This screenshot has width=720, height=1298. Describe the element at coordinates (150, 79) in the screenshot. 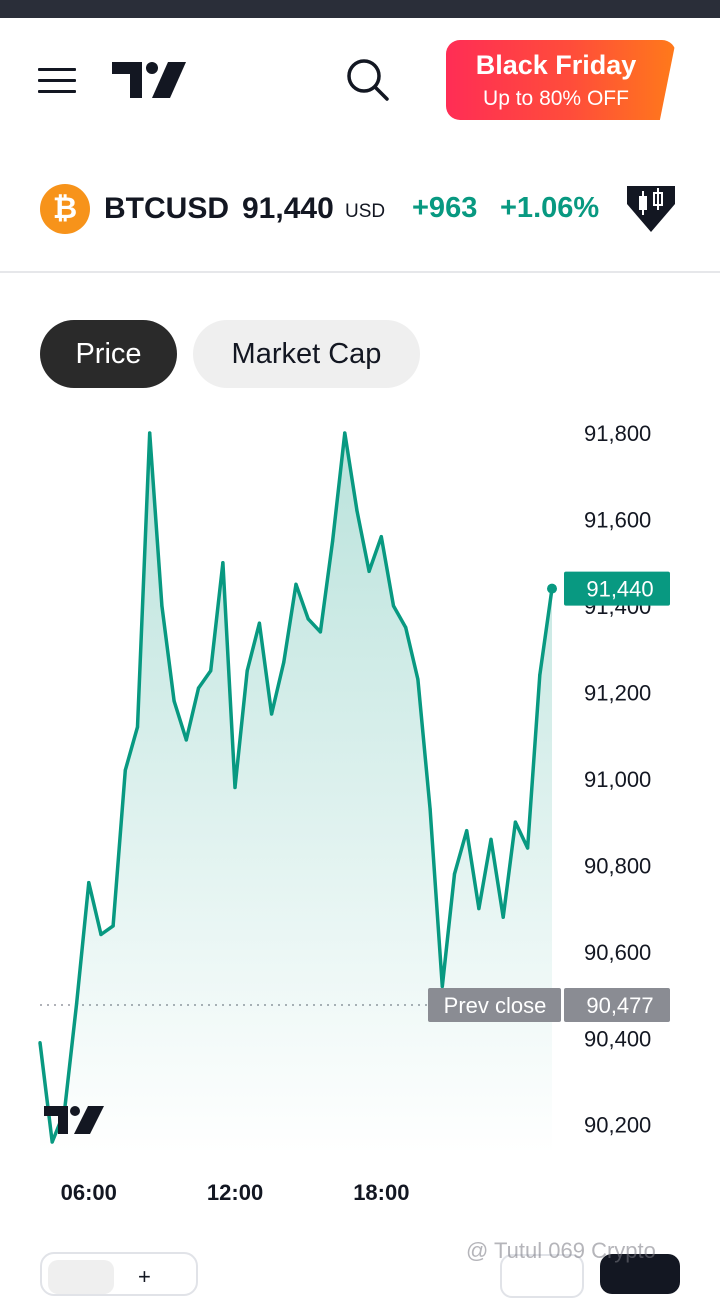

I see `tradingview-logo-icon` at that location.